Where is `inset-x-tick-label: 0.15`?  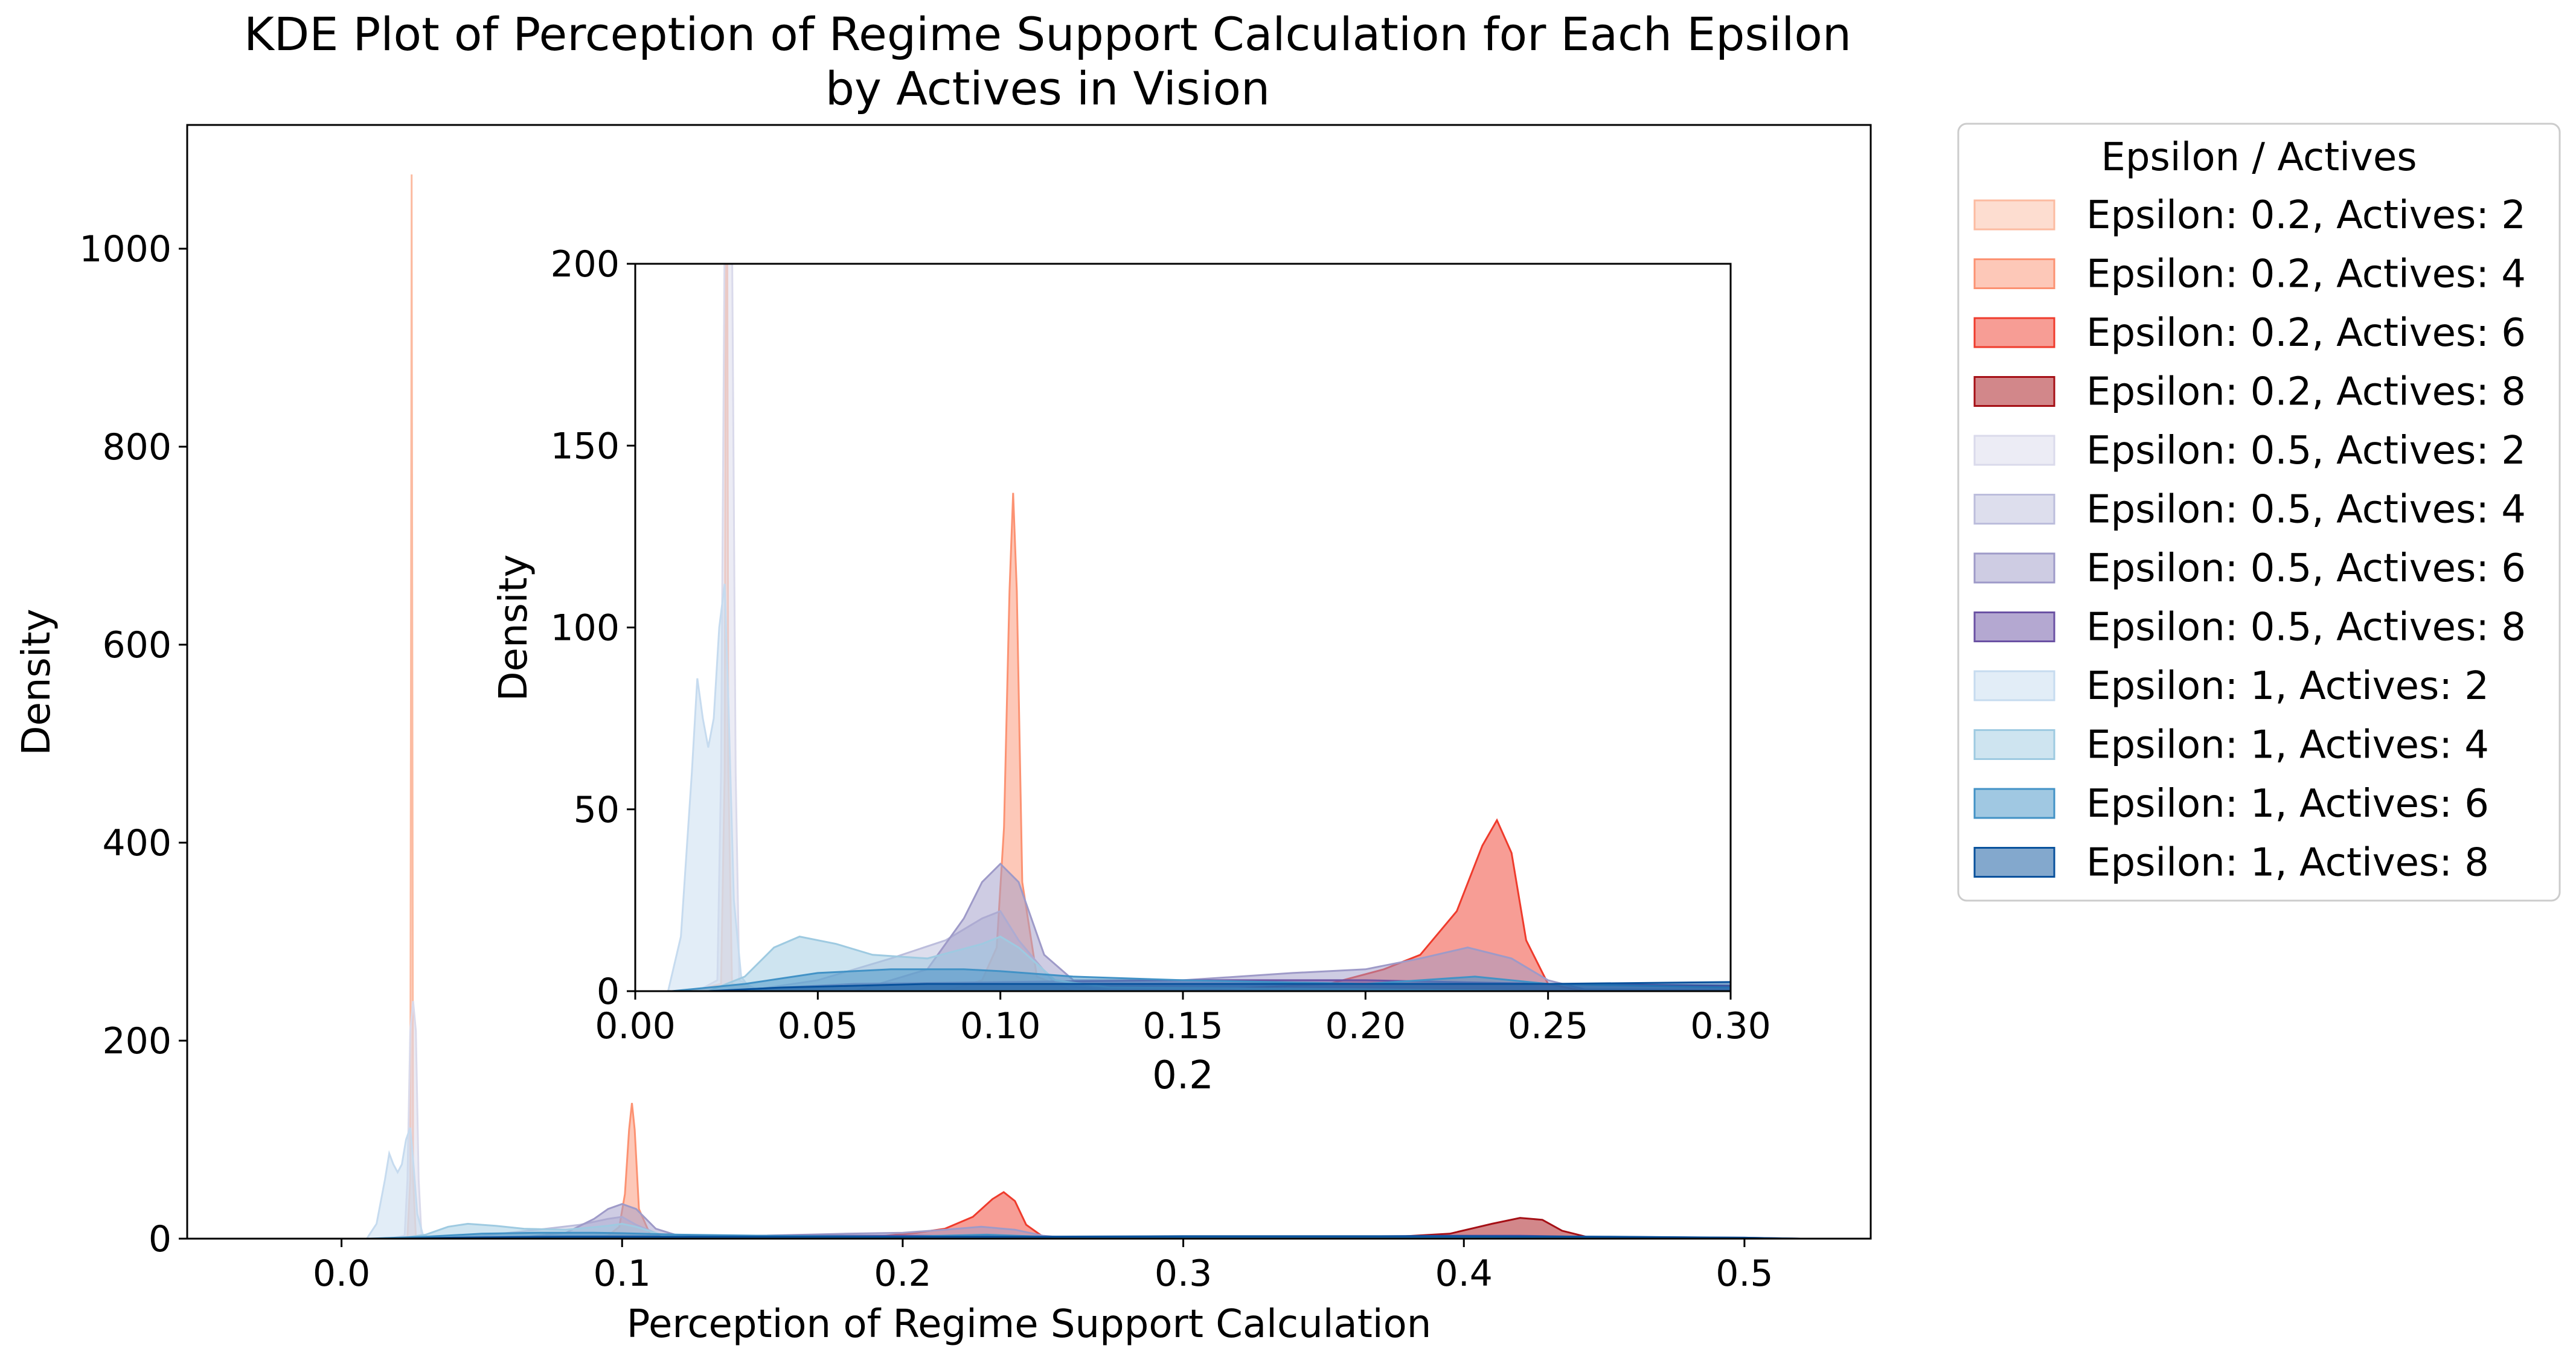
inset-x-tick-label: 0.15 is located at coordinates (1182, 1026).